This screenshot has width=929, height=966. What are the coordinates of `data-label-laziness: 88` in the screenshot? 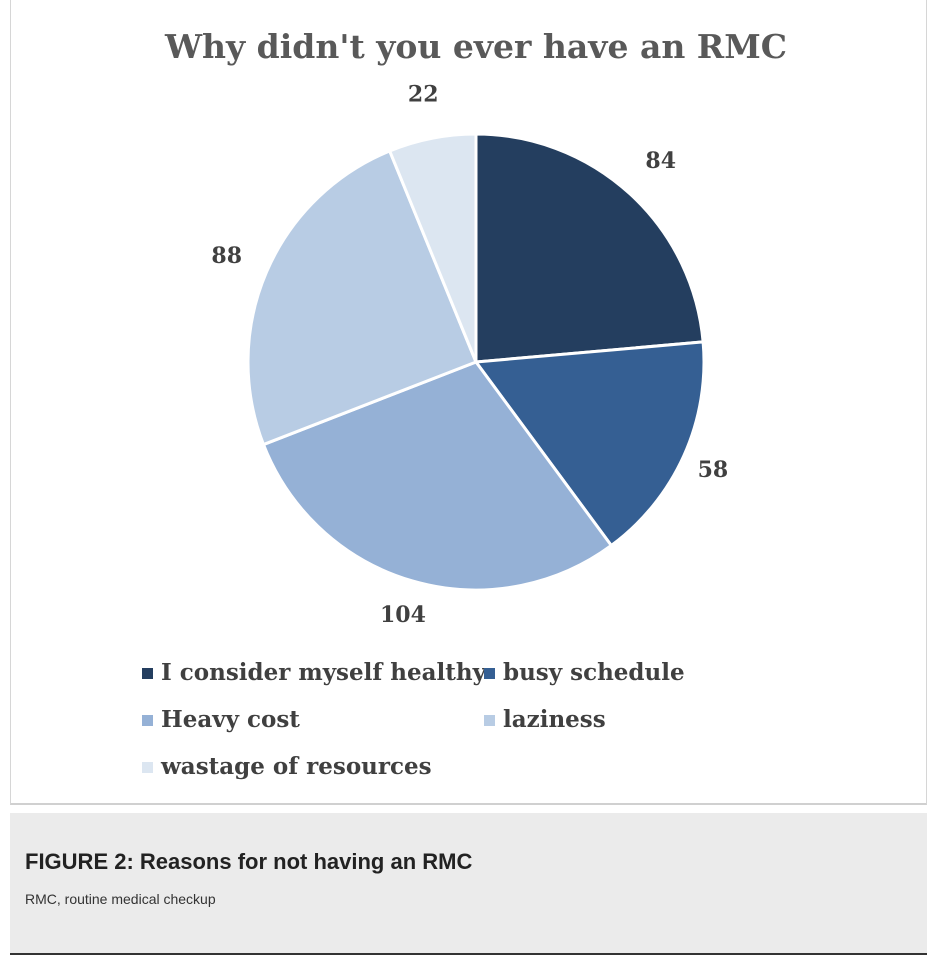 It's located at (226, 256).